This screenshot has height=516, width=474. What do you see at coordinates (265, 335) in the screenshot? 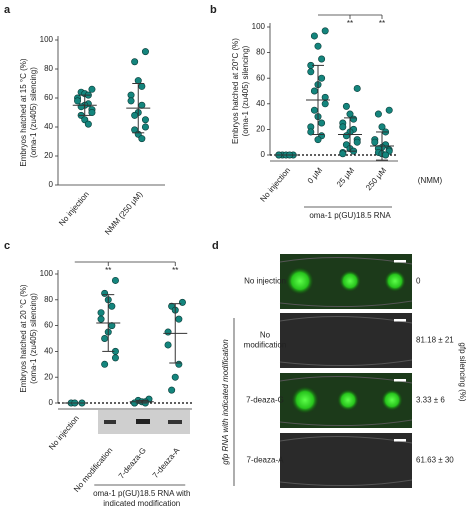
I see `row-label: No` at bounding box center [265, 335].